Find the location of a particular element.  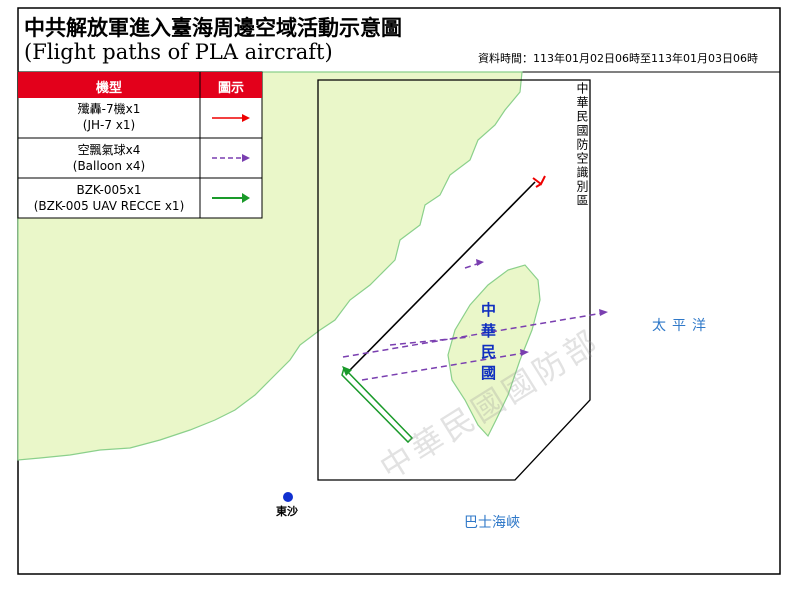

legend-row: 殲轟-7機x1 (JH-7 x1) is located at coordinates (109, 117).